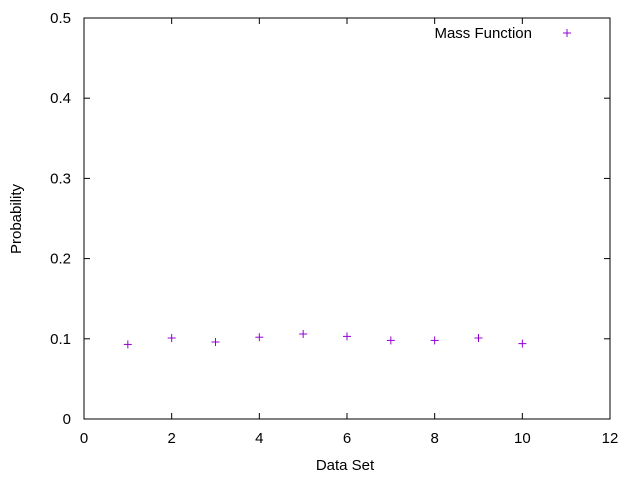 The image size is (640, 480). What do you see at coordinates (60, 178) in the screenshot?
I see `y-tick-label: 0.3` at bounding box center [60, 178].